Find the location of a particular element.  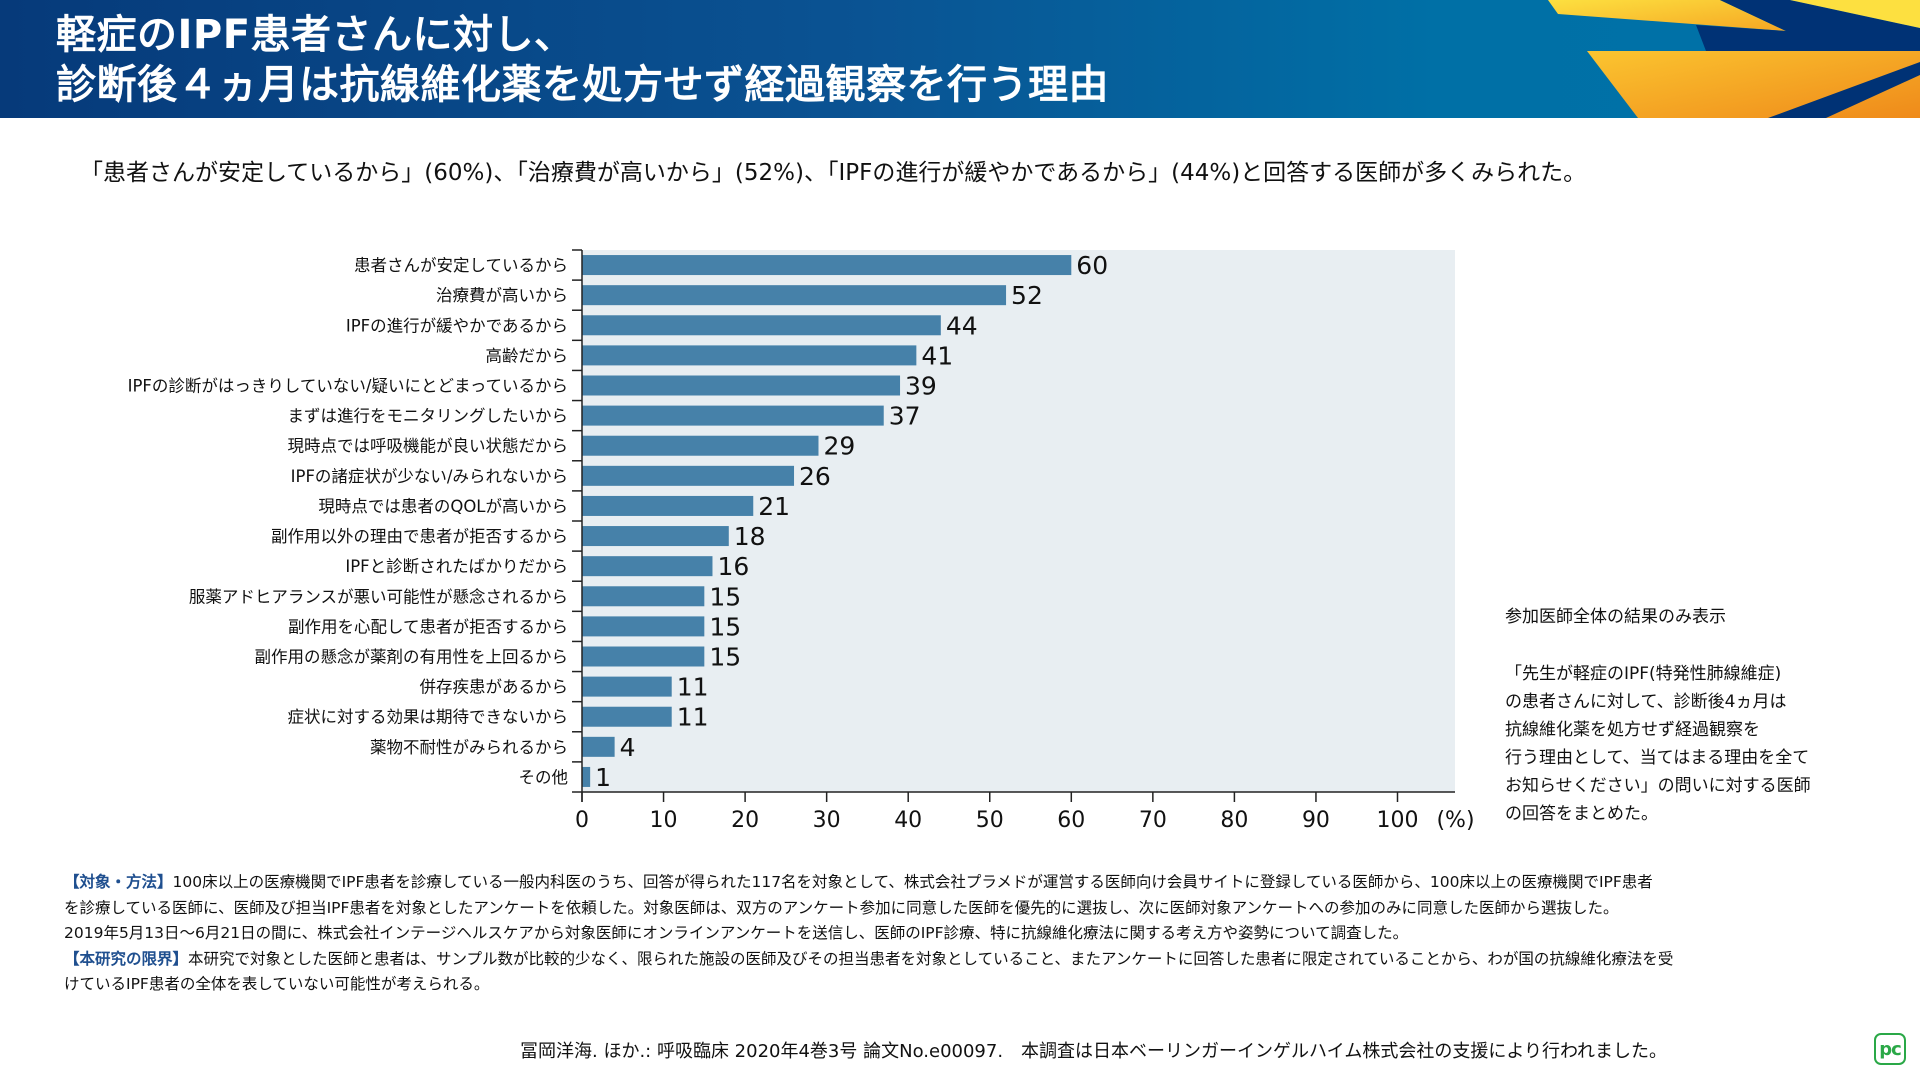

category-label: 症状に対する効果は期待できないから is located at coordinates (428, 717).